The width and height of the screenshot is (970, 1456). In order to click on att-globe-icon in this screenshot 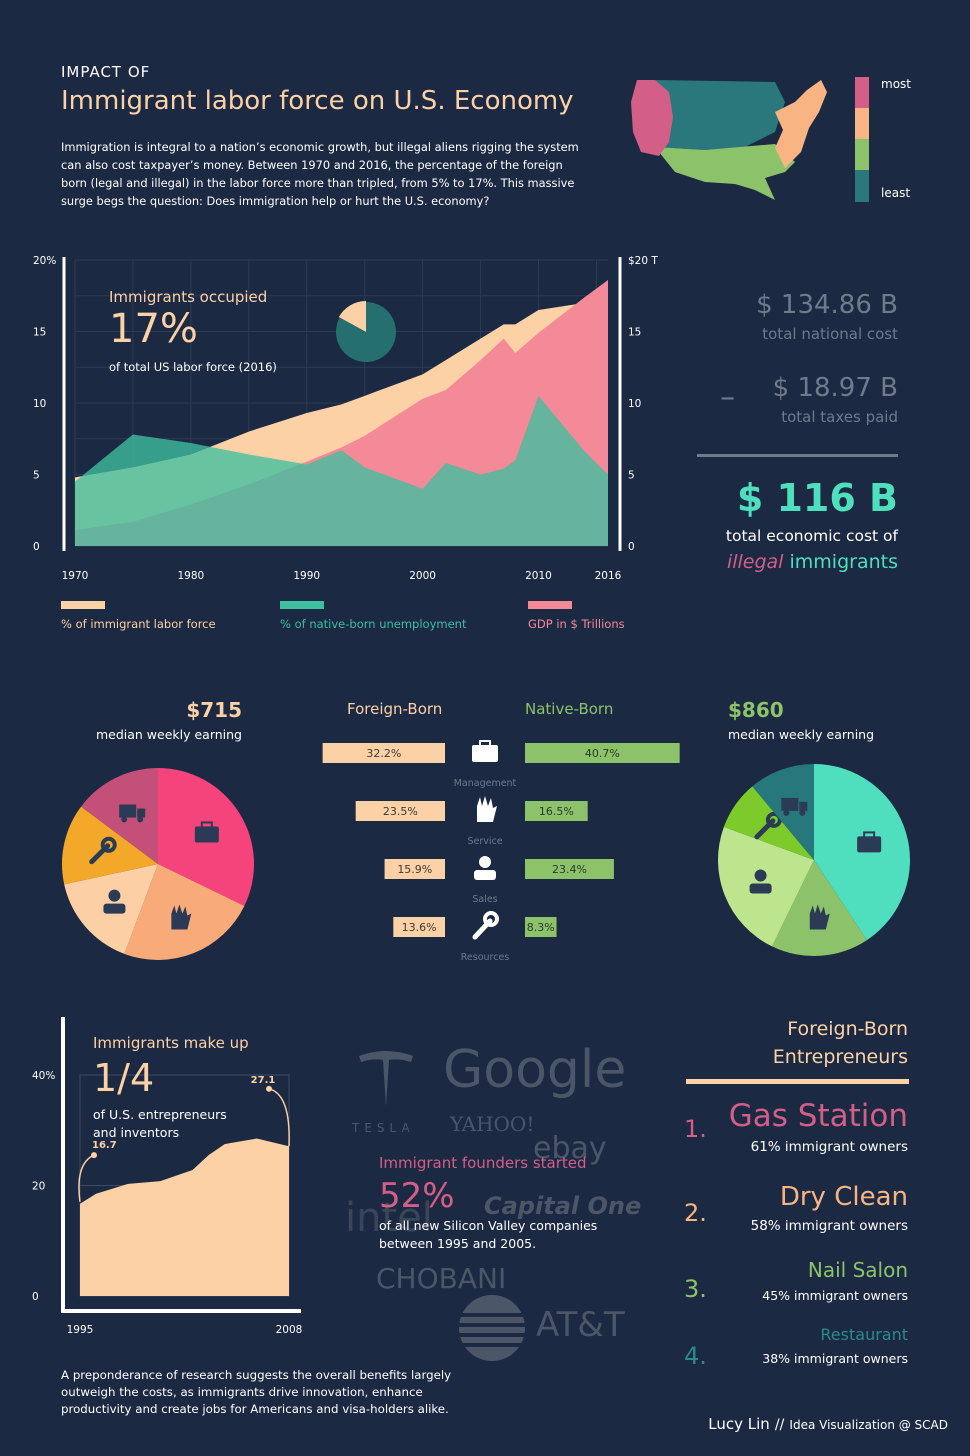, I will do `click(492, 1328)`.